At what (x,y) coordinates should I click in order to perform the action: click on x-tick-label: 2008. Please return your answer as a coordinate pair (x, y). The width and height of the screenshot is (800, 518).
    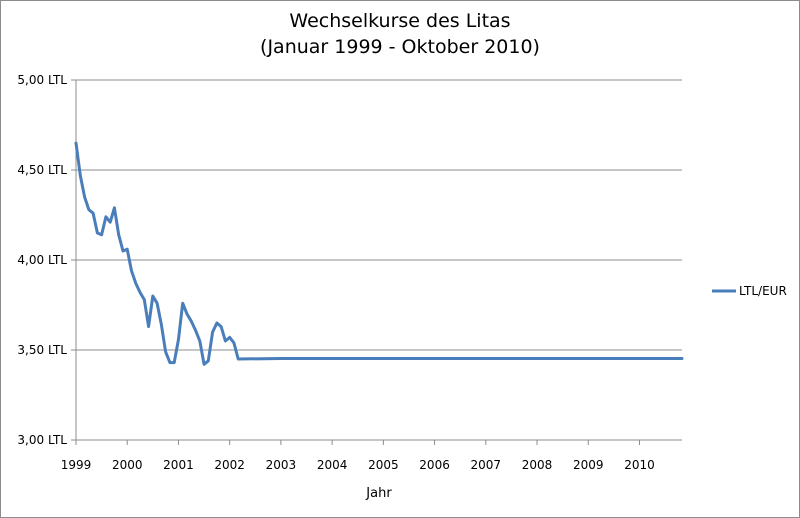
    Looking at the image, I should click on (537, 465).